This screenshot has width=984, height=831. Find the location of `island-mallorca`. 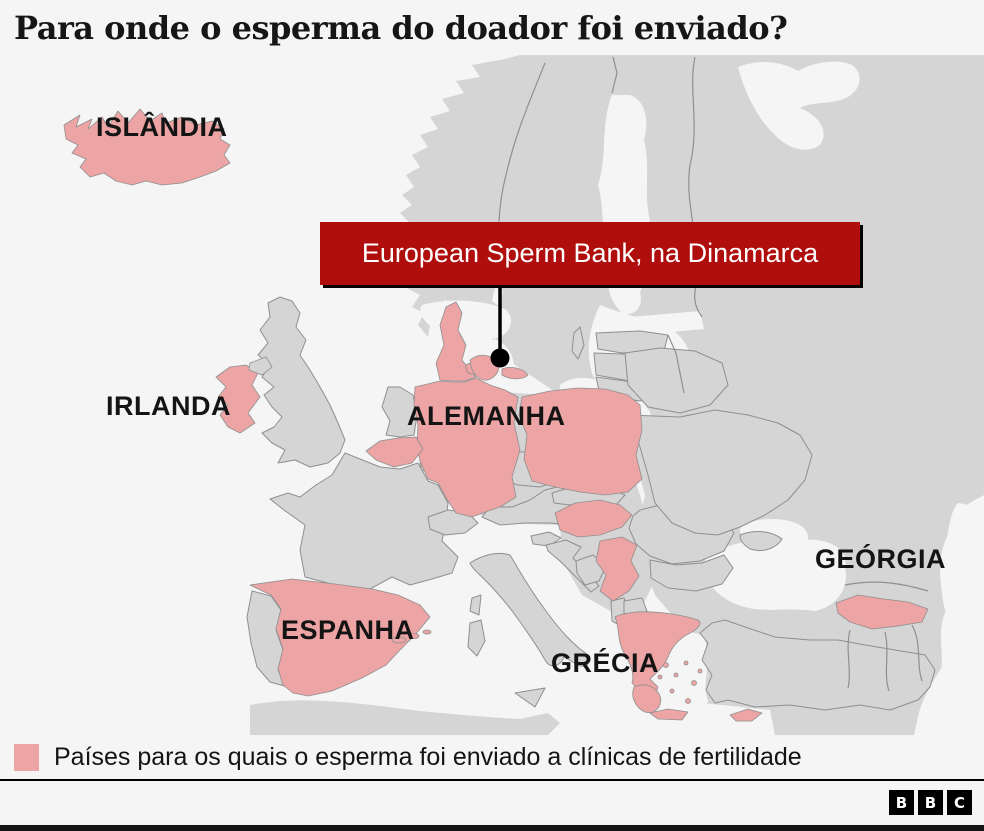

island-mallorca is located at coordinates (399, 640).